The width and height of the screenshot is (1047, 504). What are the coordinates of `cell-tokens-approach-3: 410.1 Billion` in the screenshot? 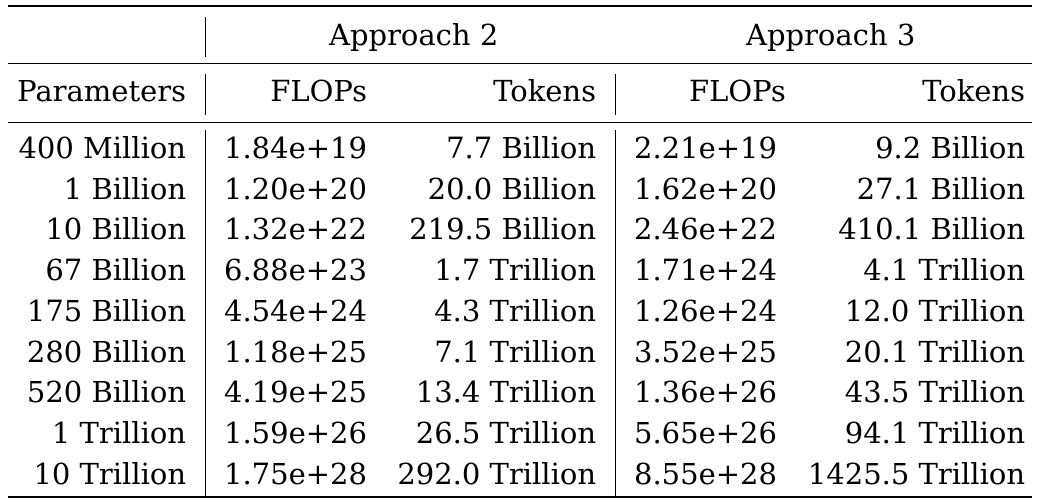 It's located at (931, 229).